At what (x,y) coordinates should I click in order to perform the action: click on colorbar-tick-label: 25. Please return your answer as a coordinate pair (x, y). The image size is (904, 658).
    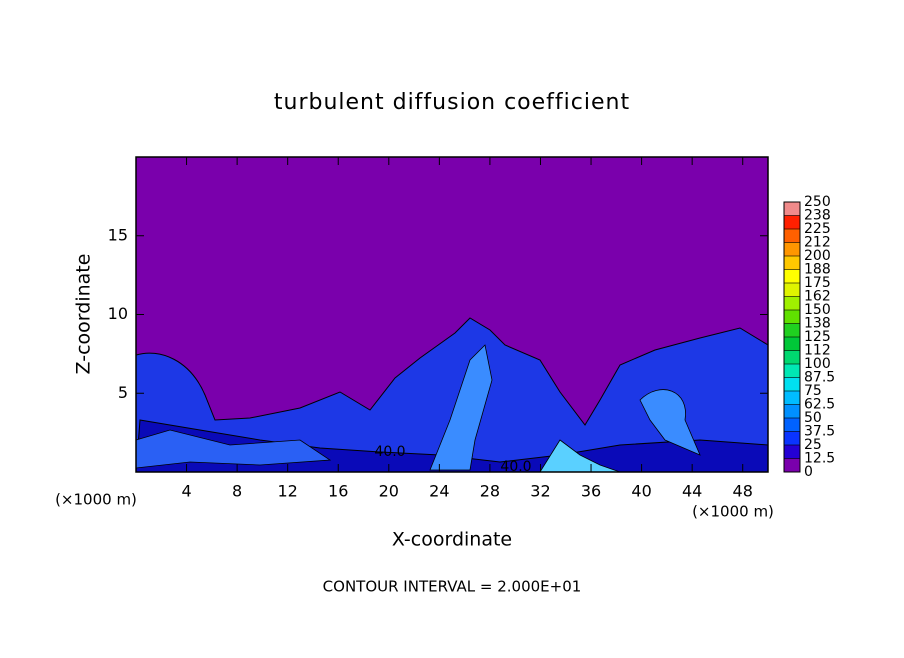
    Looking at the image, I should click on (813, 445).